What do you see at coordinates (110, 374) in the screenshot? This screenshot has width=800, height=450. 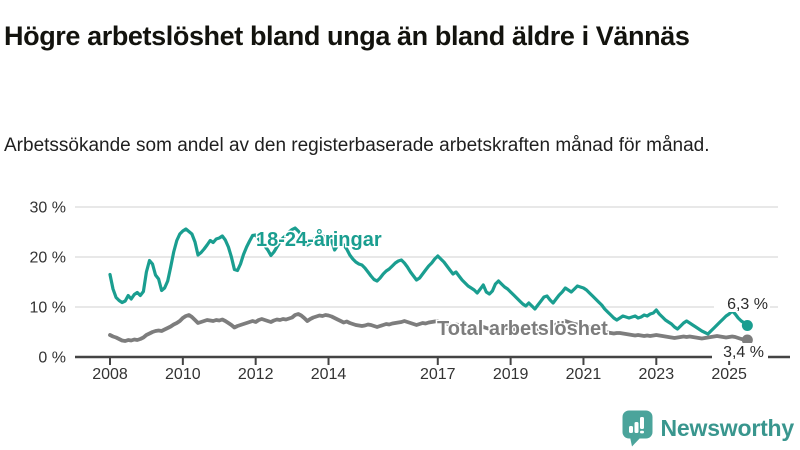 I see `x-axis-label: 2008` at bounding box center [110, 374].